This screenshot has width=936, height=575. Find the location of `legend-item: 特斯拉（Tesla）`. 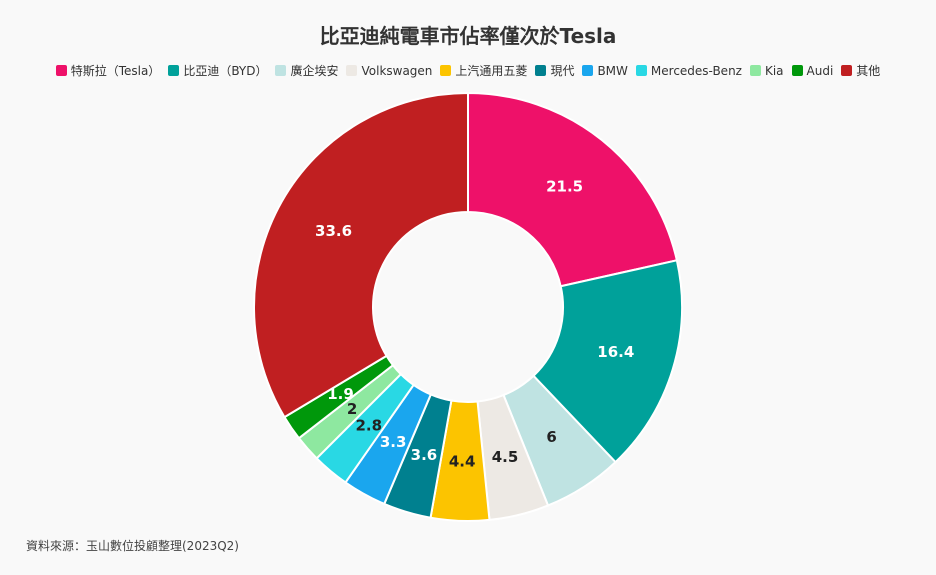

legend-item: 特斯拉（Tesla） is located at coordinates (108, 70).